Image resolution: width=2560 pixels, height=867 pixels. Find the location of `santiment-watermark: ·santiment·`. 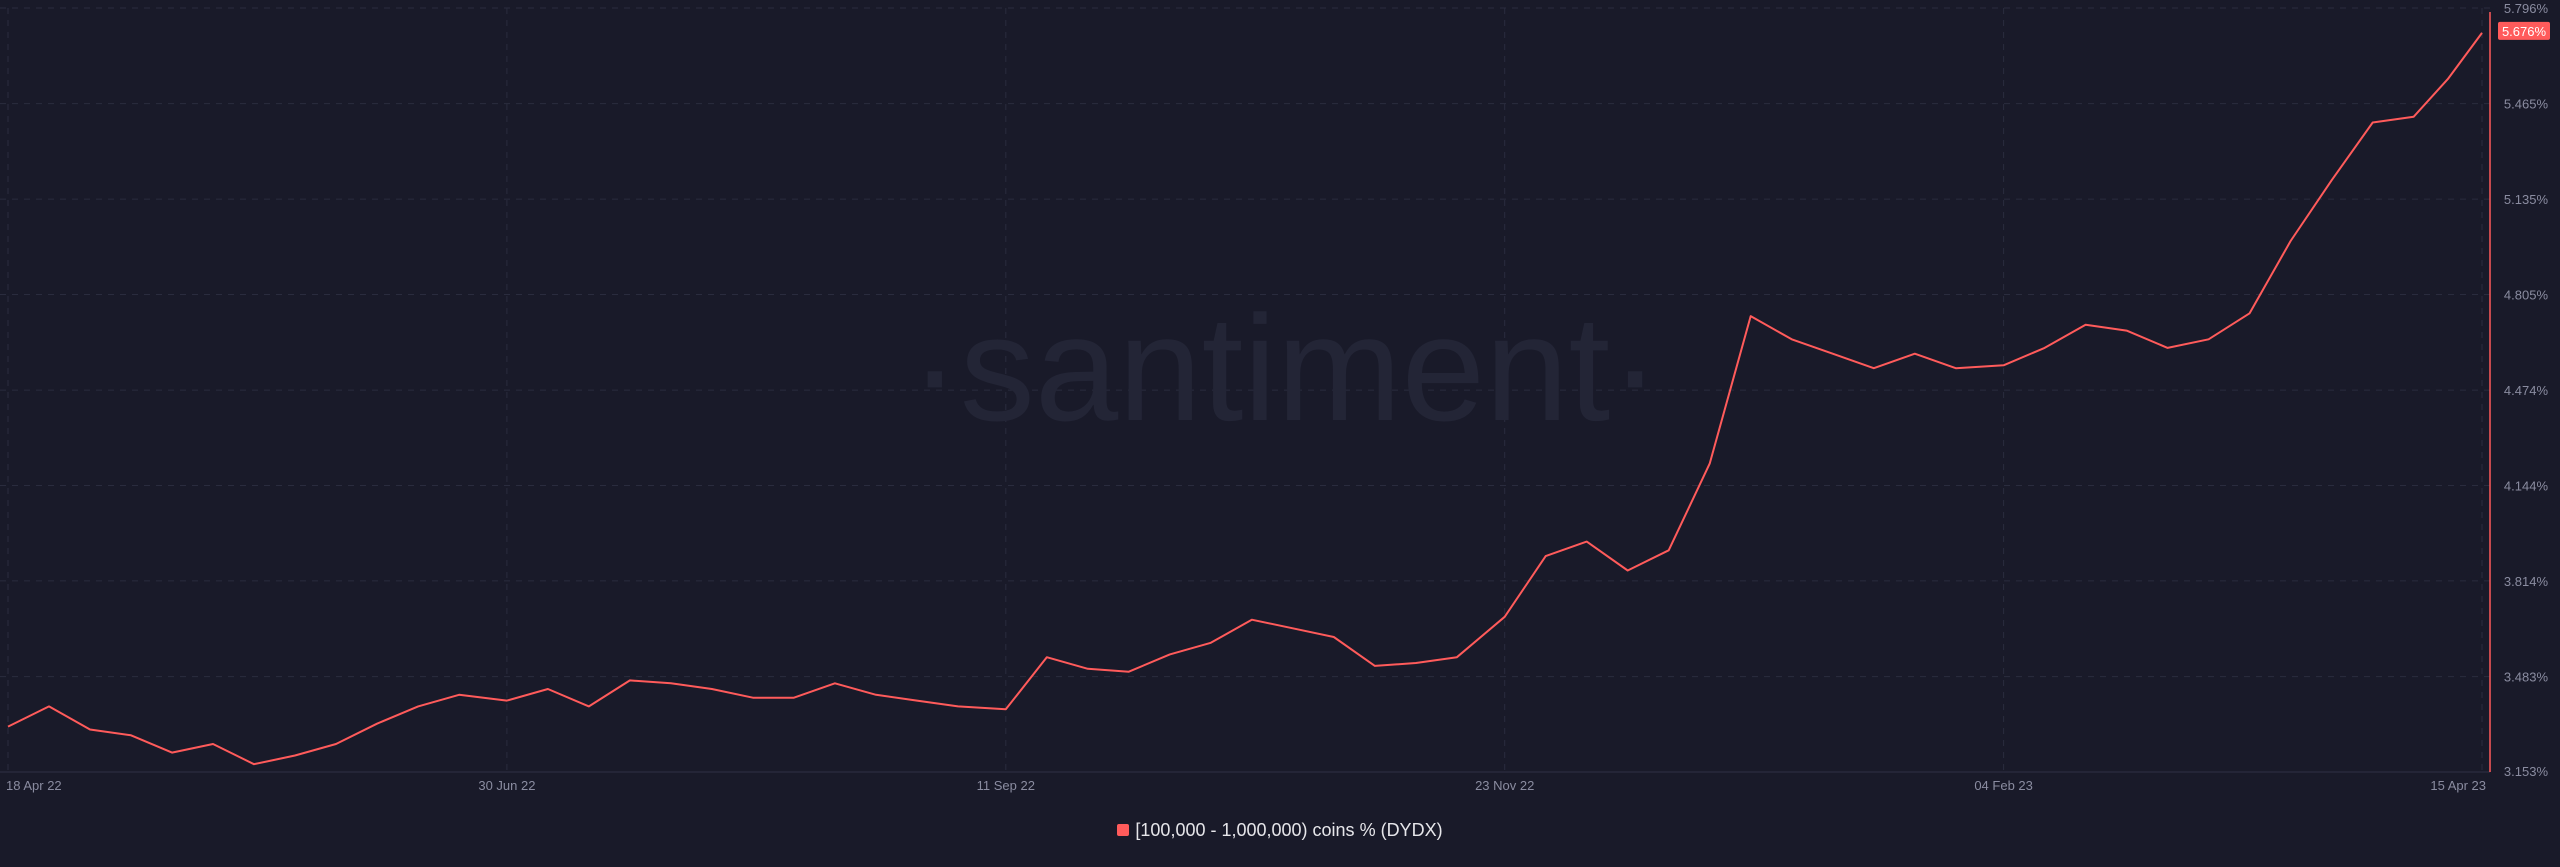

santiment-watermark: ·santiment· is located at coordinates (1285, 368).